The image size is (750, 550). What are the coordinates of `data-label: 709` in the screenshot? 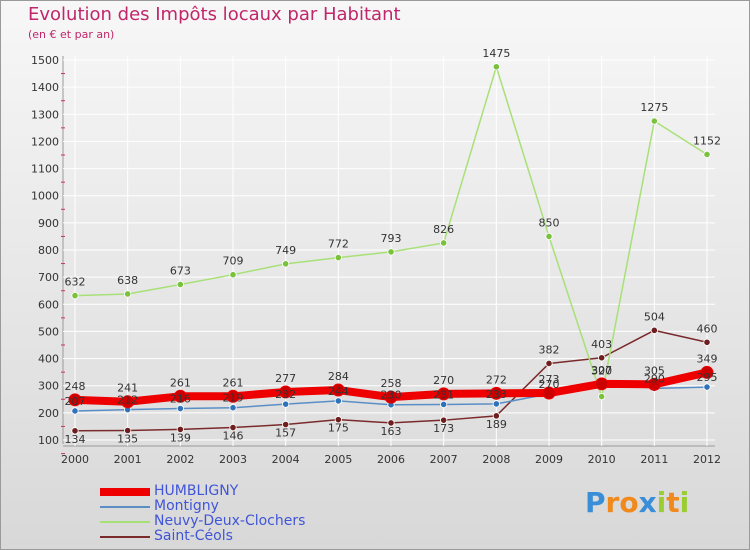 It's located at (233, 261).